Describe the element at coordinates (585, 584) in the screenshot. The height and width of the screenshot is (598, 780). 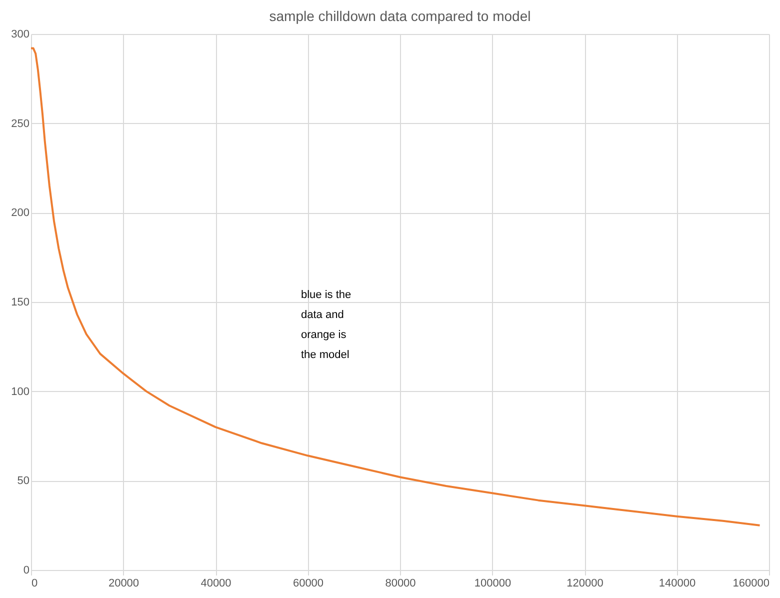
I see `x-tick-label: 120000` at that location.